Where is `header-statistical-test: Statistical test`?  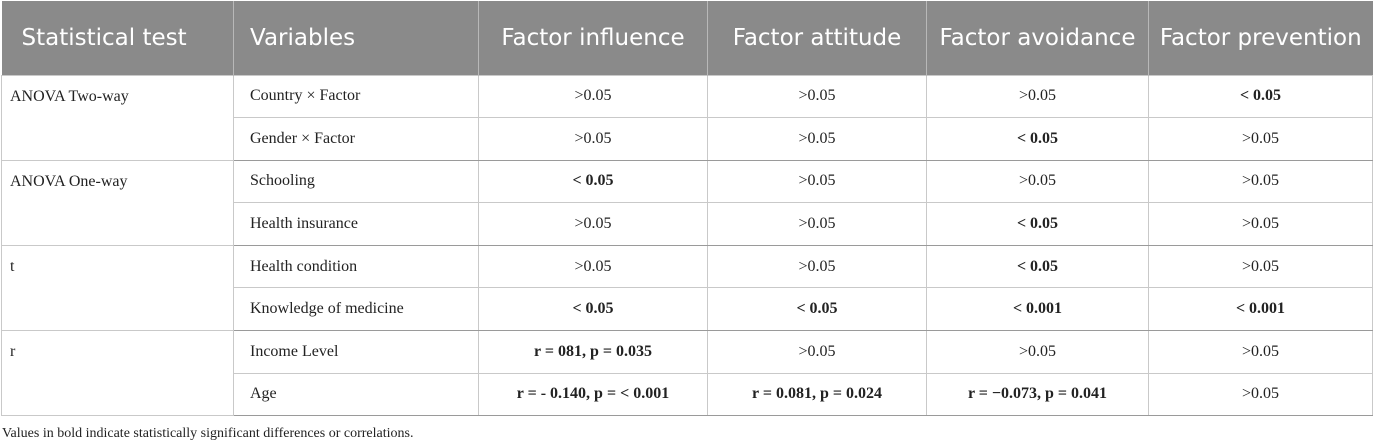
header-statistical-test: Statistical test is located at coordinates (117, 38).